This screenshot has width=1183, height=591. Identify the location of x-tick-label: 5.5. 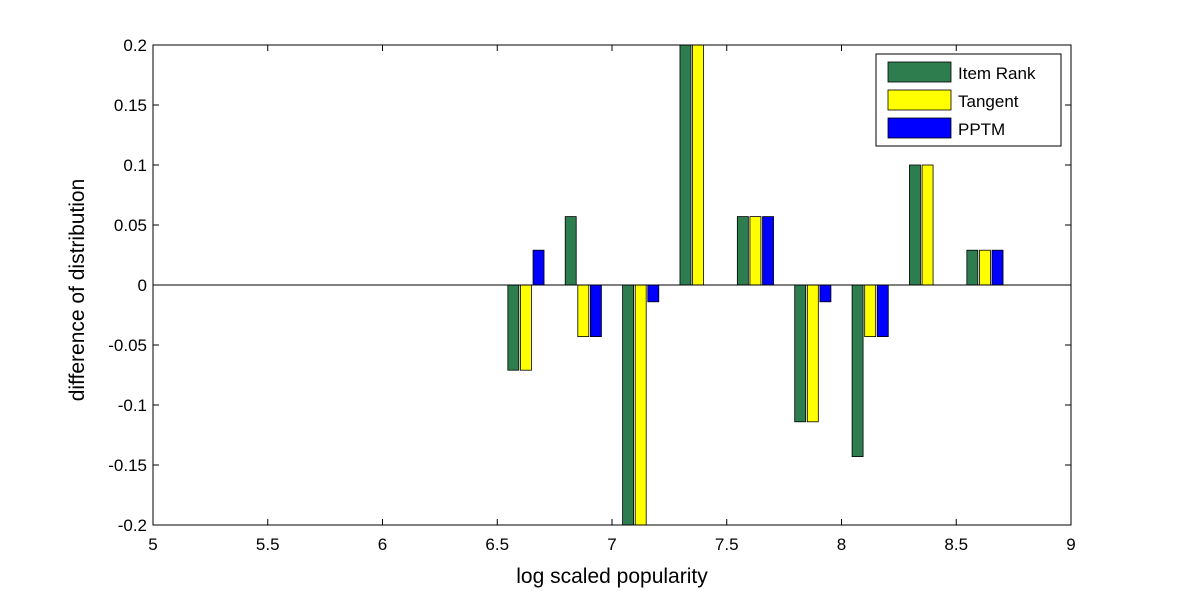
(268, 544).